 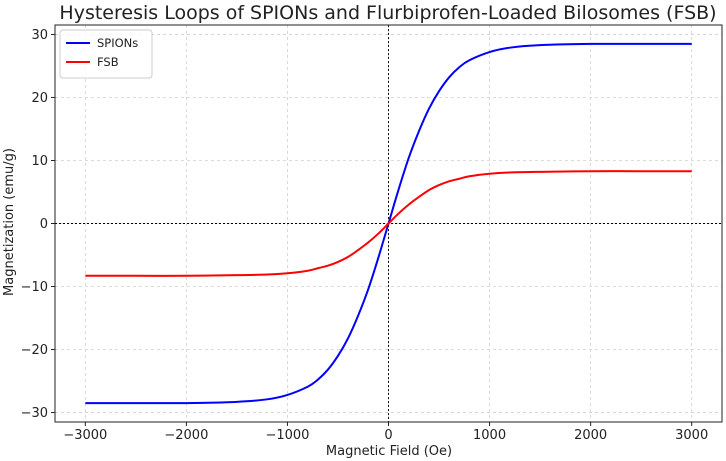 I want to click on y-tick-label: −10, so click(x=34, y=287).